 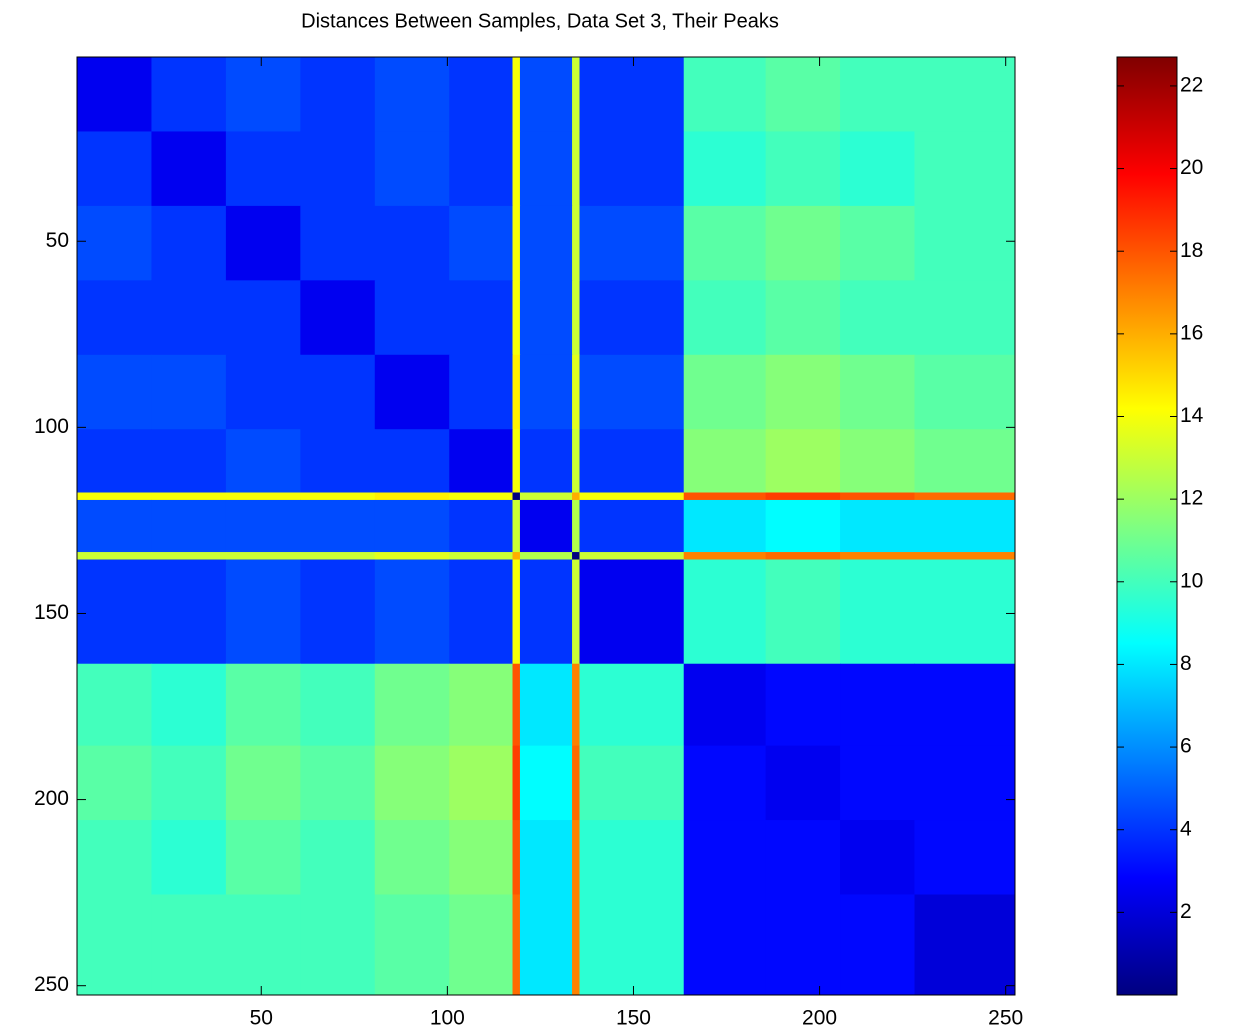 I want to click on x-tick-label: 50, so click(x=261, y=1018).